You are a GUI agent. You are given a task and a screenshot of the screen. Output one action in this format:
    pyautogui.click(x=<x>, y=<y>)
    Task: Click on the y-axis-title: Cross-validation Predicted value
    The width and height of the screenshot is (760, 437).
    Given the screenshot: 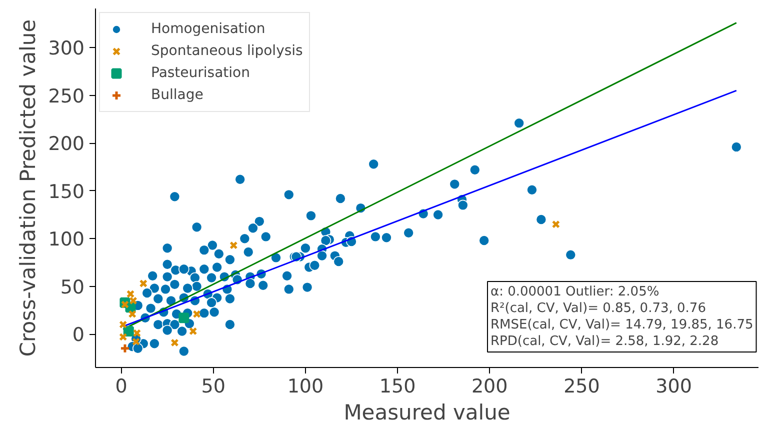 What is the action you would take?
    pyautogui.click(x=28, y=188)
    